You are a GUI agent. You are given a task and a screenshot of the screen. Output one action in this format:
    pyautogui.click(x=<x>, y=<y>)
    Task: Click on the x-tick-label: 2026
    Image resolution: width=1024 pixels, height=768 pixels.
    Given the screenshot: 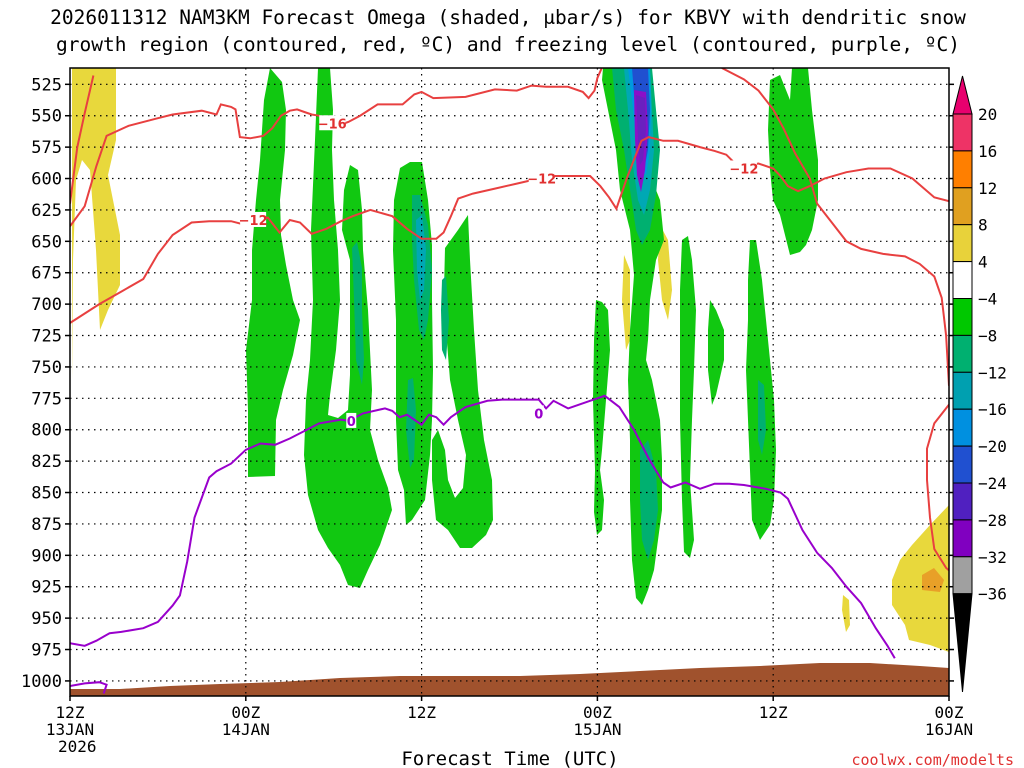 What is the action you would take?
    pyautogui.click(x=77, y=746)
    